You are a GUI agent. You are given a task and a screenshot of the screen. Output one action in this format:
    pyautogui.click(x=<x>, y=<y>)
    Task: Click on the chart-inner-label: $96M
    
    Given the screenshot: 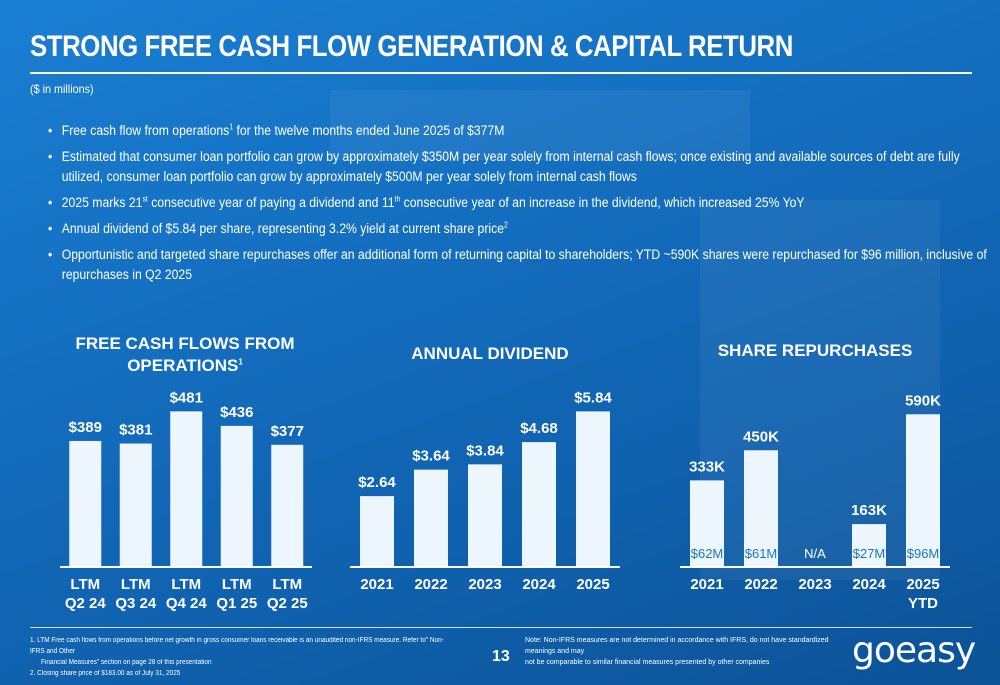 What is the action you would take?
    pyautogui.click(x=923, y=553)
    